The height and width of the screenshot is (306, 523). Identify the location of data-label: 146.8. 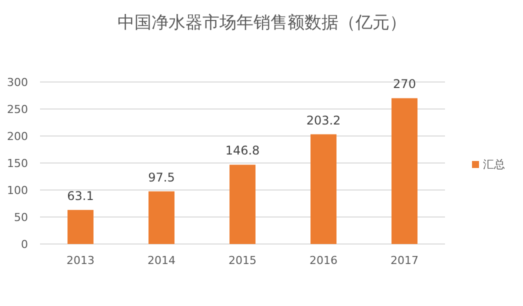
(242, 151).